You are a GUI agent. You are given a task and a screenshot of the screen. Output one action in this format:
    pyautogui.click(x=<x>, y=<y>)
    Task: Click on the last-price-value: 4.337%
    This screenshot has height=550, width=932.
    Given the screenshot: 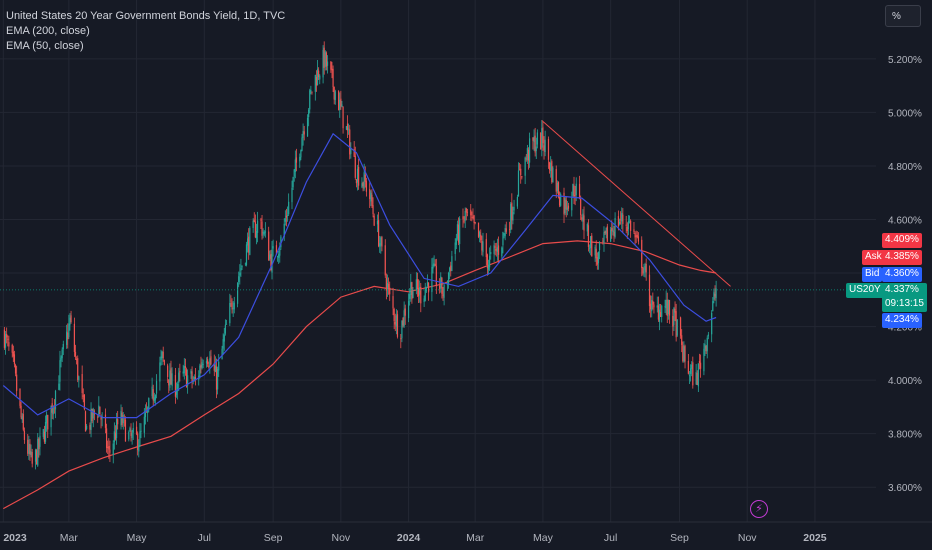 What is the action you would take?
    pyautogui.click(x=902, y=289)
    